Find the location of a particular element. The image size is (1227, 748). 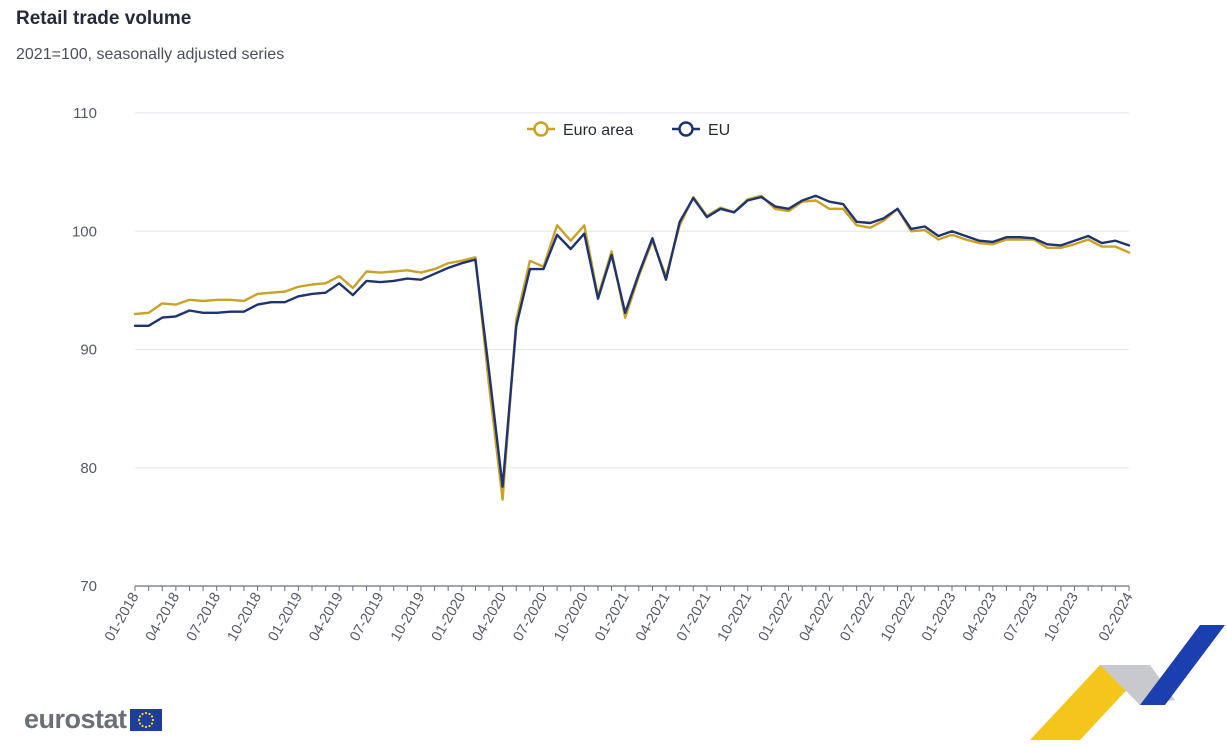

x-tick-label: 07-2022 is located at coordinates (857, 617).